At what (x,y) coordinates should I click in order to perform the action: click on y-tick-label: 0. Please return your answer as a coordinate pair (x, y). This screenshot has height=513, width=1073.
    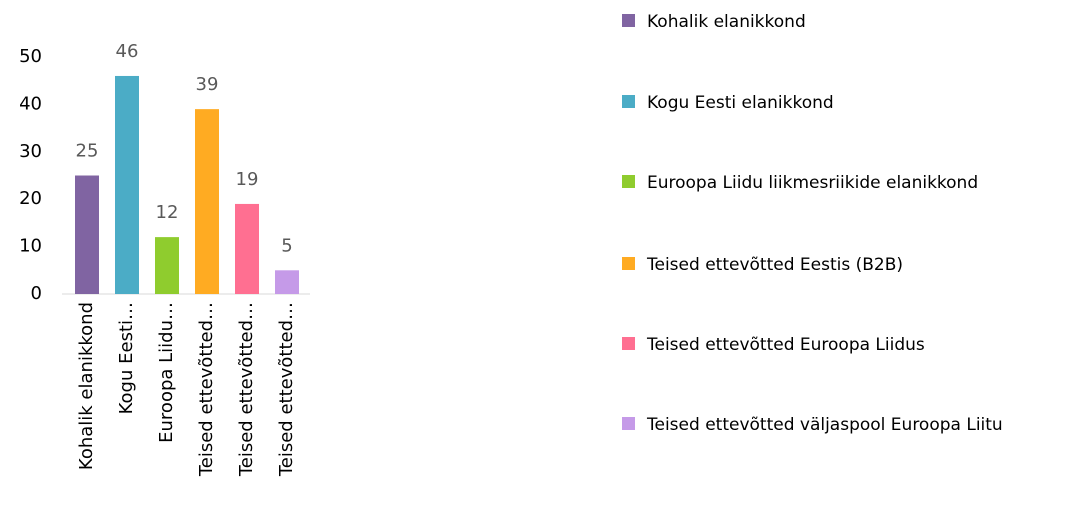
    Looking at the image, I should click on (36, 293).